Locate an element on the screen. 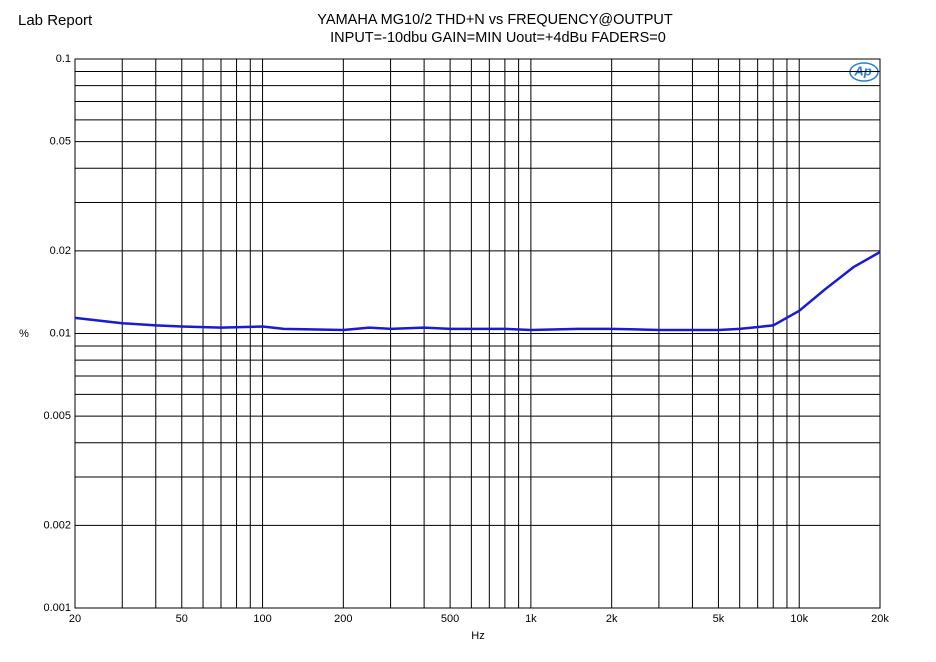 Image resolution: width=936 pixels, height=662 pixels. logo: Ap is located at coordinates (862, 70).